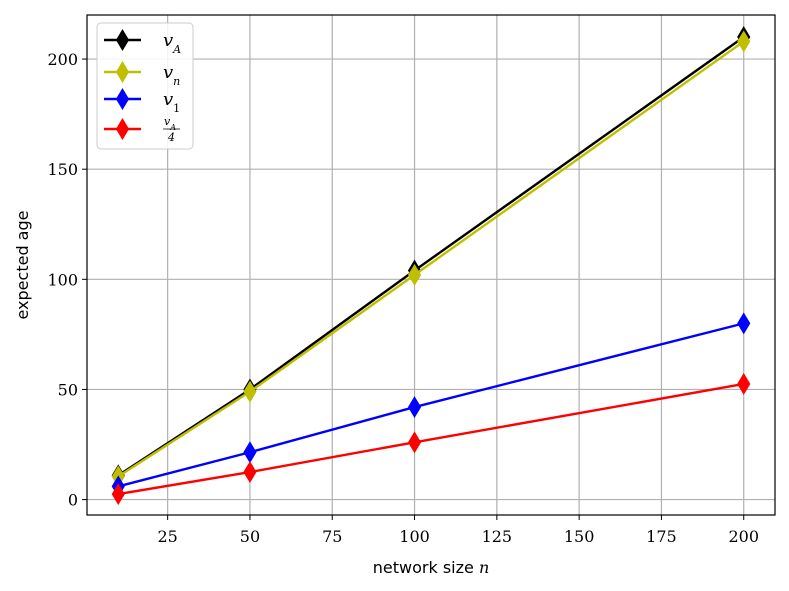 Image resolution: width=789 pixels, height=591 pixels. Describe the element at coordinates (62, 169) in the screenshot. I see `y-tick-label: 150` at that location.